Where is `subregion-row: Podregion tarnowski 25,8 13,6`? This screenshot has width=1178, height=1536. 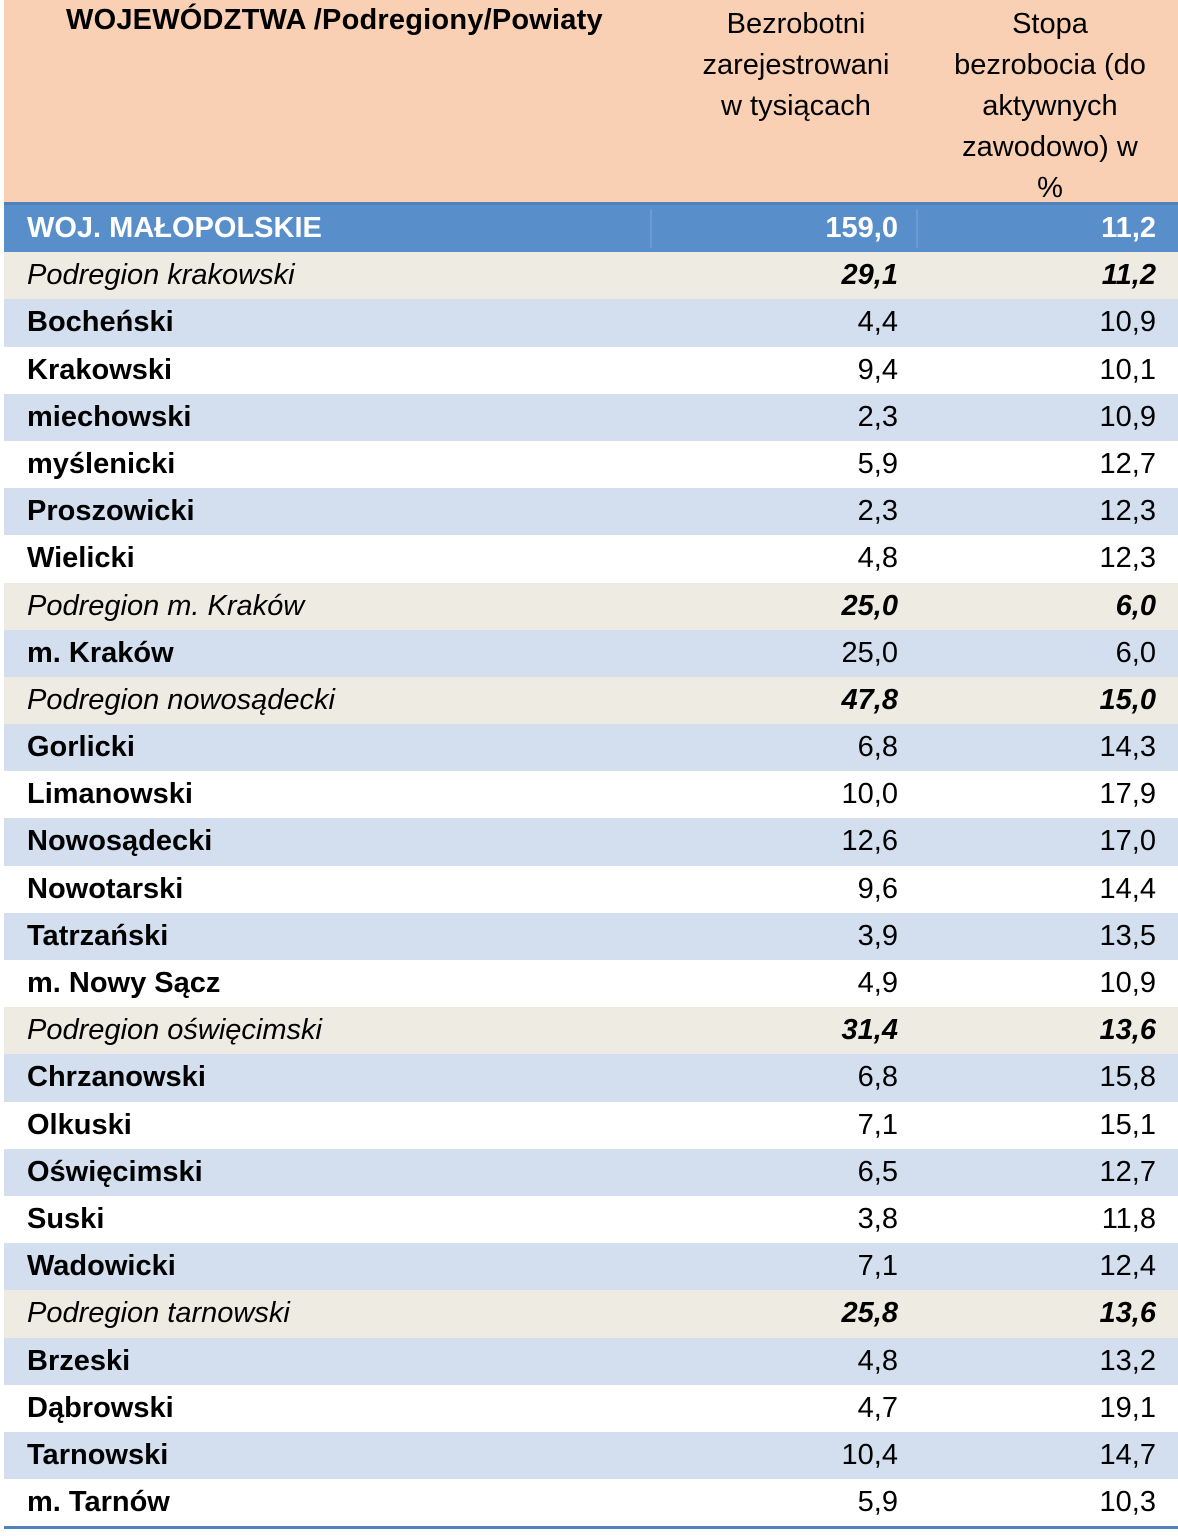
subregion-row: Podregion tarnowski 25,8 13,6 is located at coordinates (591, 1314).